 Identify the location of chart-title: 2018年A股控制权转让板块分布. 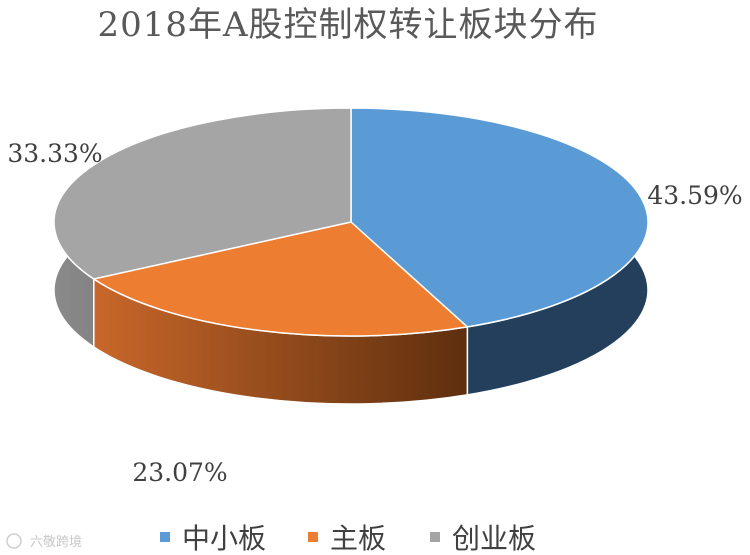
(347, 25).